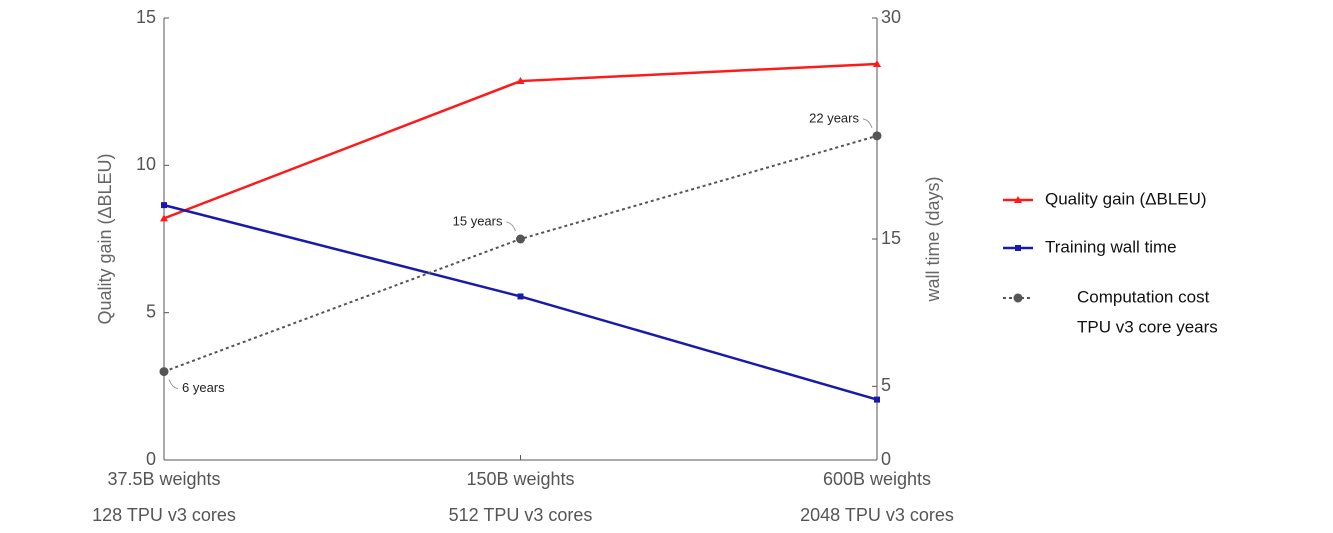 The height and width of the screenshot is (533, 1333). Describe the element at coordinates (520, 479) in the screenshot. I see `x-tick-label: 150B weights` at that location.